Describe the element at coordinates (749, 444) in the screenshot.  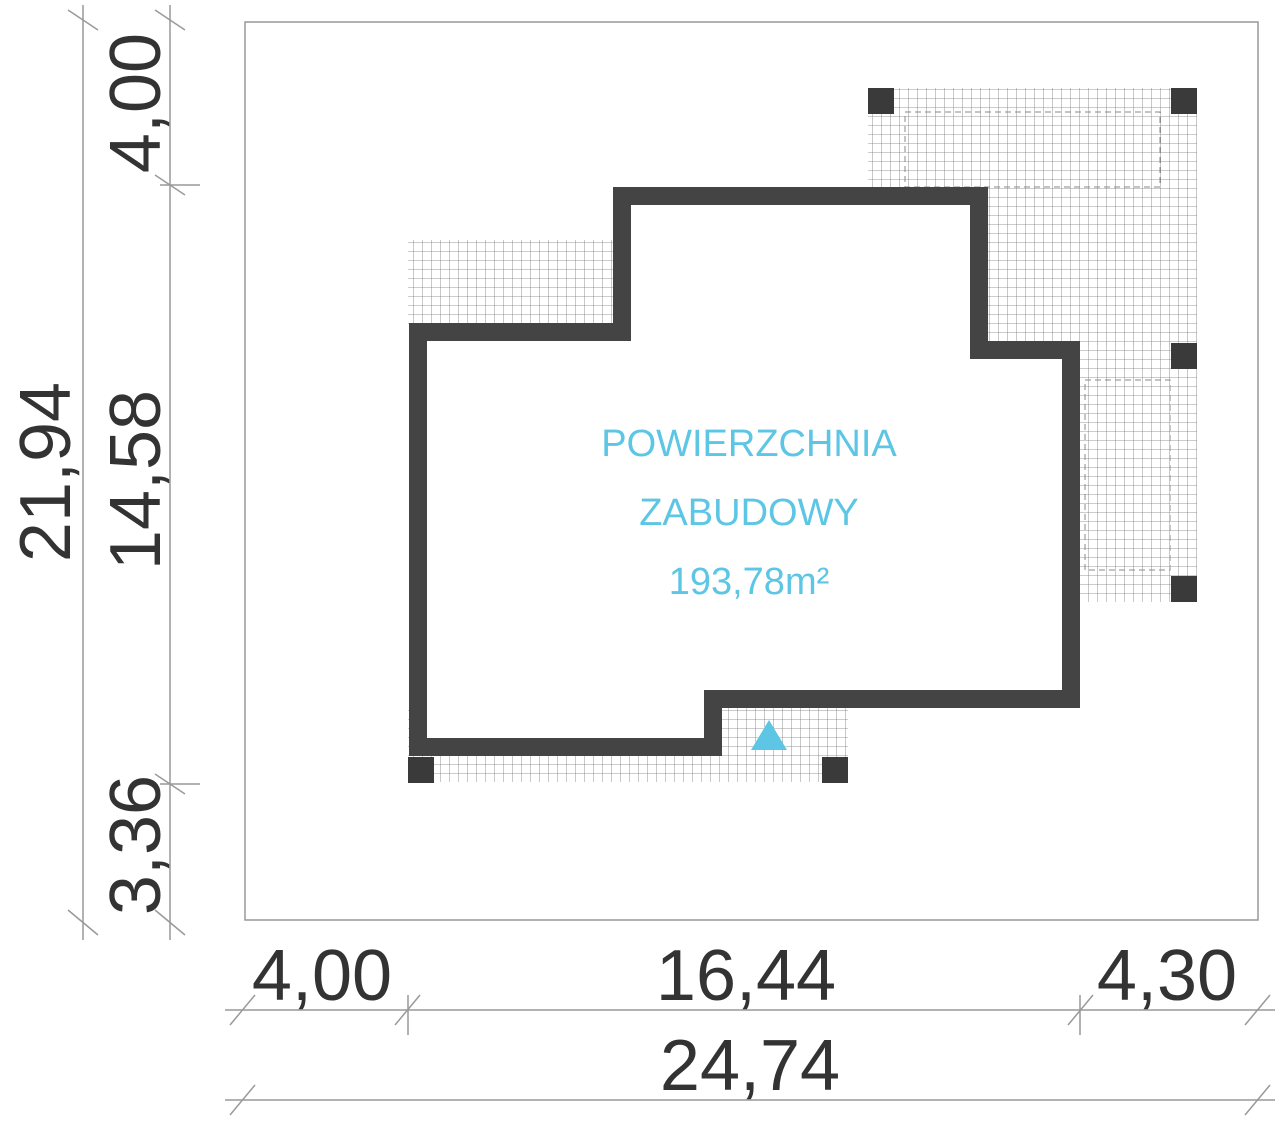
I see `area-label: POWIERZCHNIA` at that location.